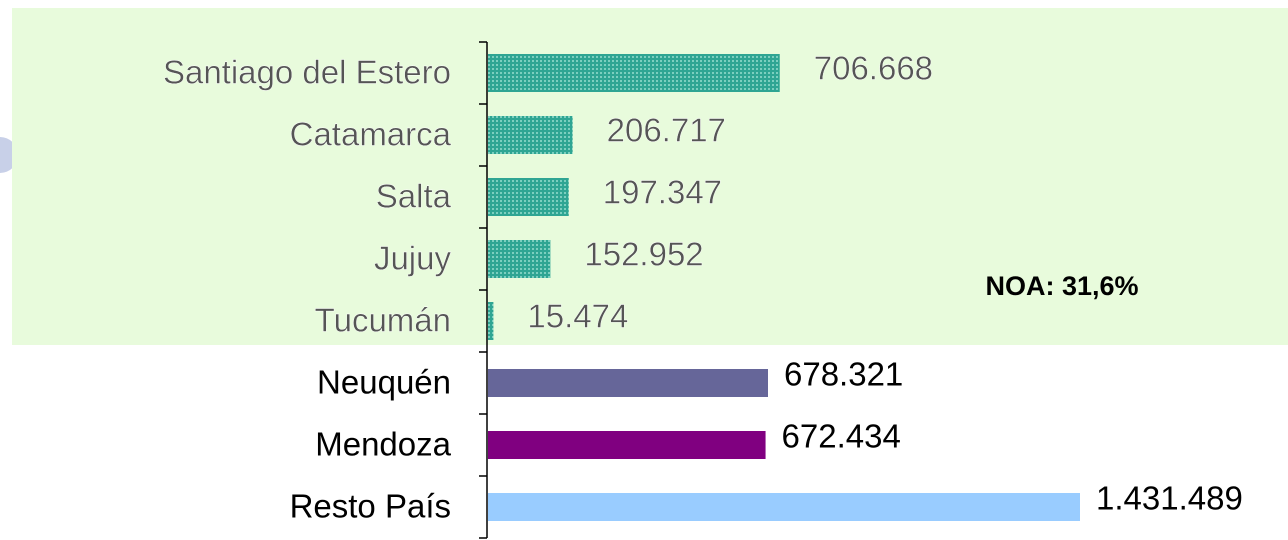  I want to click on y-tick-label: Catamarca, so click(371, 134).